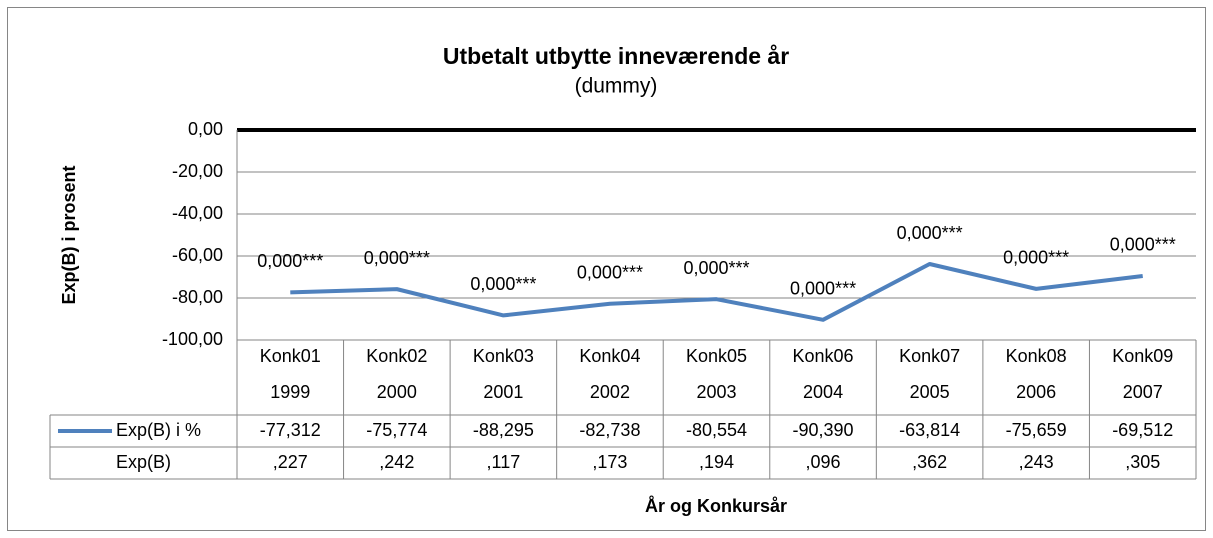 This screenshot has height=538, width=1213. I want to click on table-value: ,096, so click(823, 462).